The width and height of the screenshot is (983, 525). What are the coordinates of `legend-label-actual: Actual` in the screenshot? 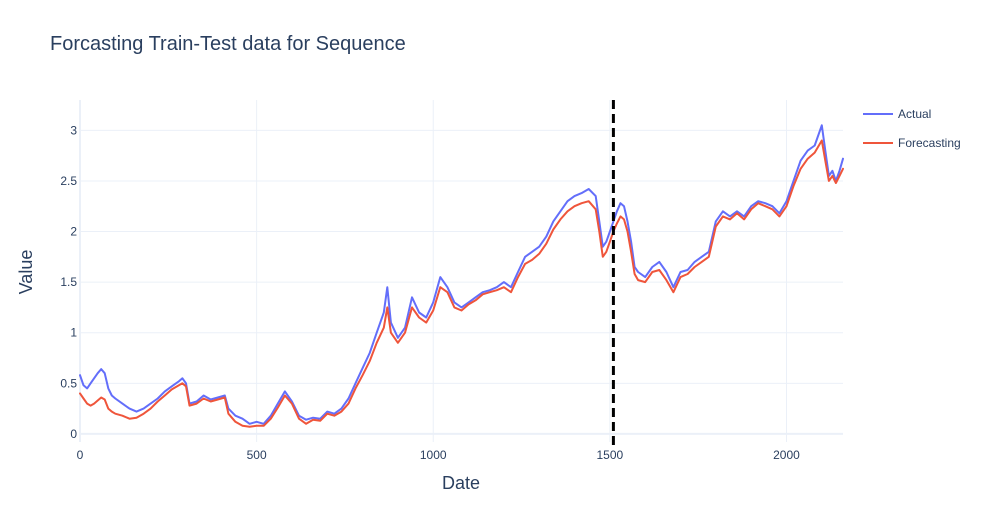 It's located at (914, 114).